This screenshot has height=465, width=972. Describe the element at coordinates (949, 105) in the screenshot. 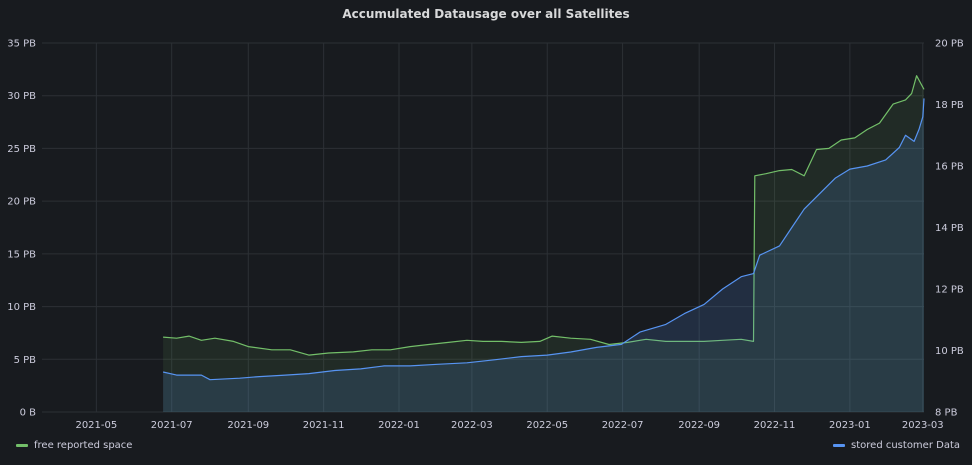

I see `y-right-tick-label: 18 PB` at that location.